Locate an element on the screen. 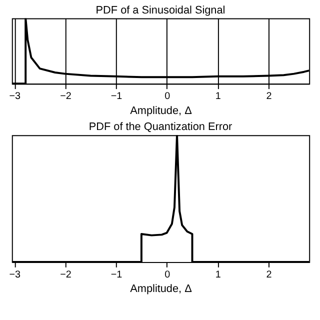 The width and height of the screenshot is (320, 320). chart-title: PDF of the Quantization Error is located at coordinates (160, 127).